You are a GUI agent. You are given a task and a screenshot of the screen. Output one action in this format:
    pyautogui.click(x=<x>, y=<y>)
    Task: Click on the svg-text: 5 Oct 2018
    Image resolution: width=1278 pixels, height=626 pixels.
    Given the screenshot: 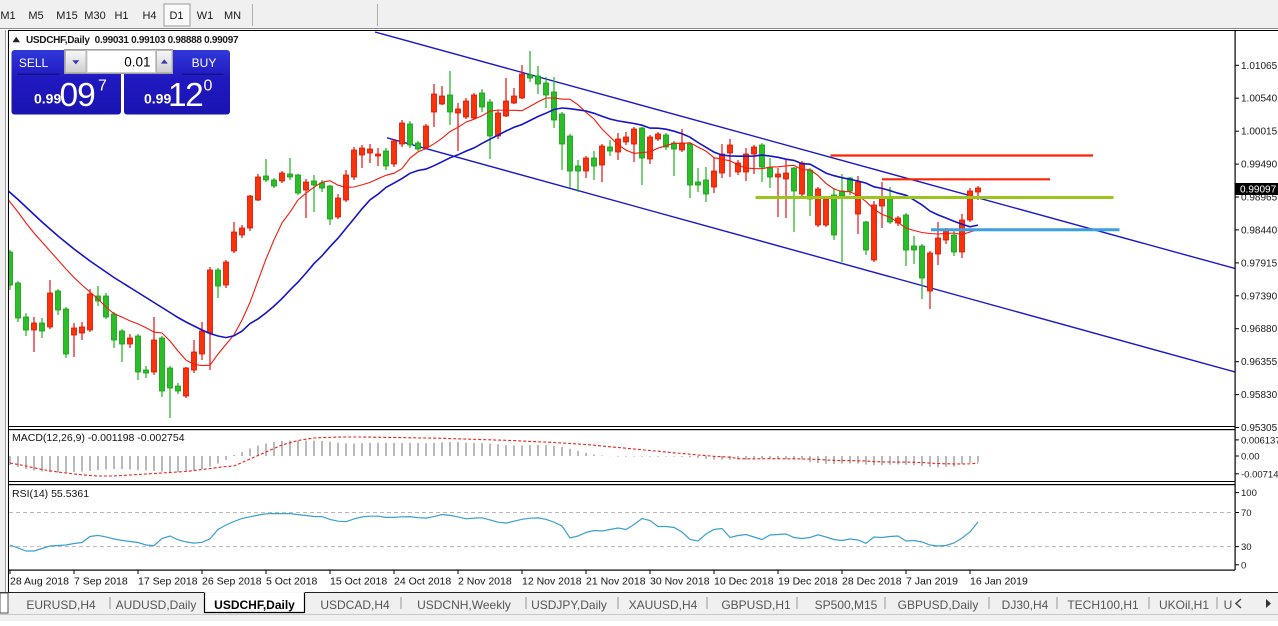 What is the action you would take?
    pyautogui.click(x=292, y=582)
    